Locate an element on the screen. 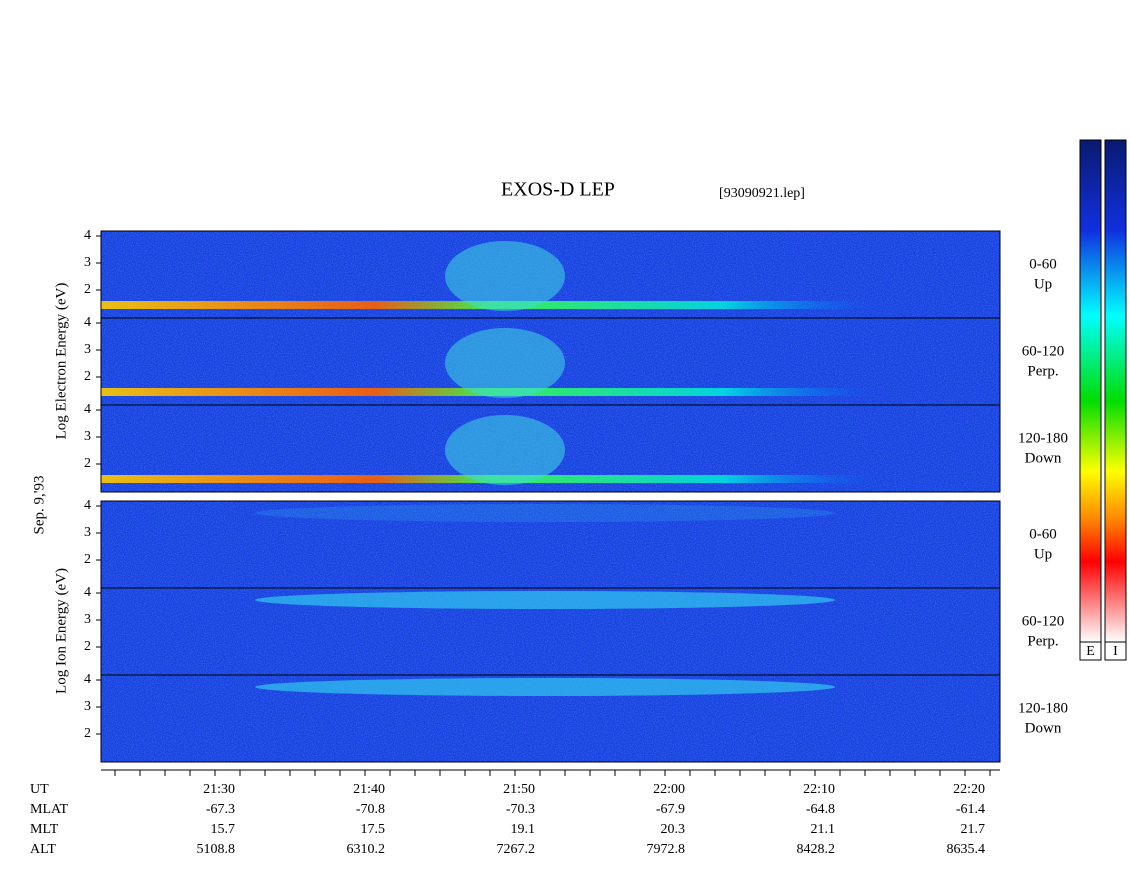 This screenshot has width=1130, height=875. x-label: 7972.8 is located at coordinates (666, 849).